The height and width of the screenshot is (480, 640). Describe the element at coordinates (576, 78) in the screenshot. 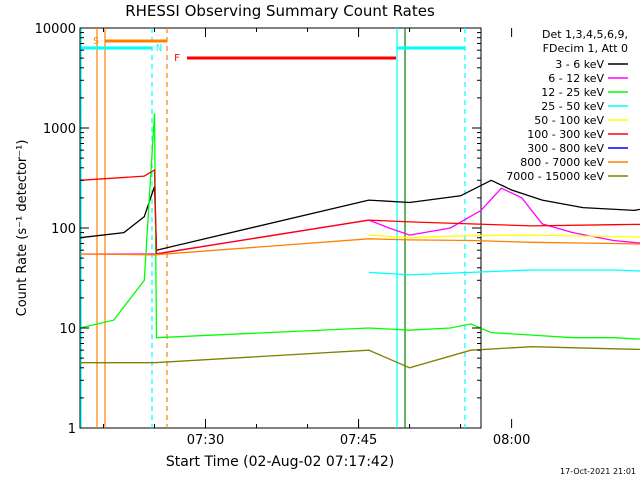

I see `legend-entry-label: 6 - 12 keV` at that location.